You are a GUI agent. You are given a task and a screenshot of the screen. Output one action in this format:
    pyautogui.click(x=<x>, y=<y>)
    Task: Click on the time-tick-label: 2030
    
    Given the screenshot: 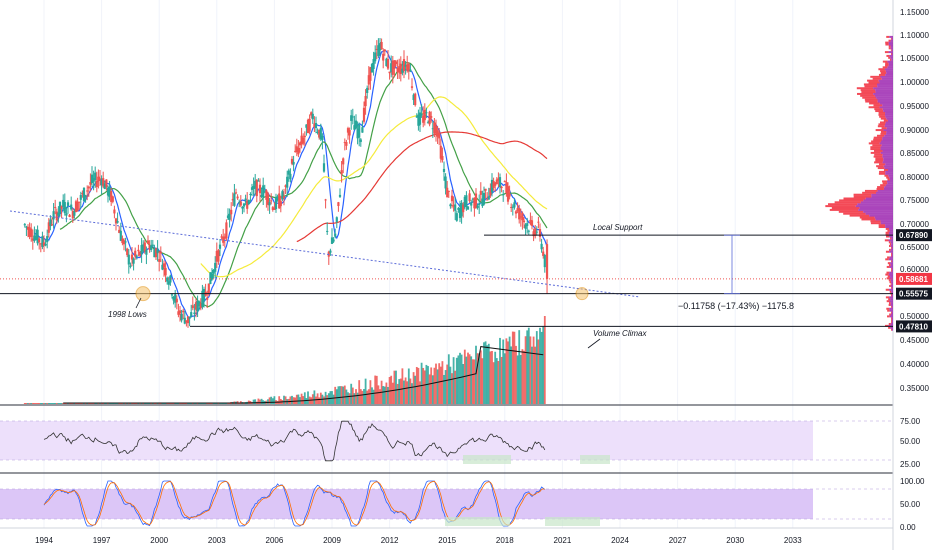 What is the action you would take?
    pyautogui.click(x=735, y=540)
    